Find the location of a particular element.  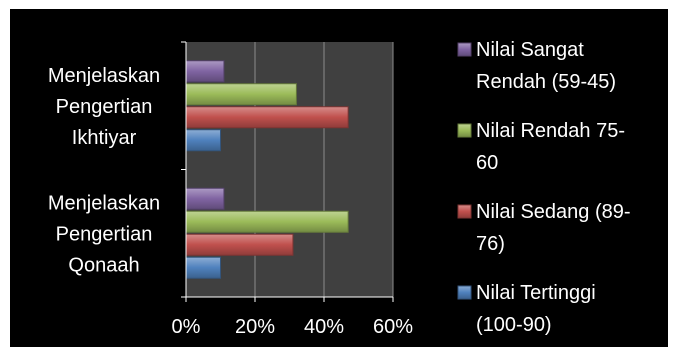

category-label: Ikhtiyar is located at coordinates (104, 138).